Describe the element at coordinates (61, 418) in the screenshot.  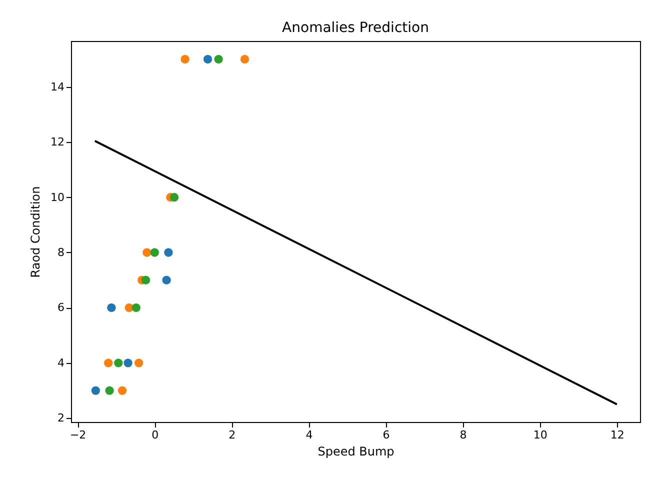
I see `y-tick-label: 2` at that location.